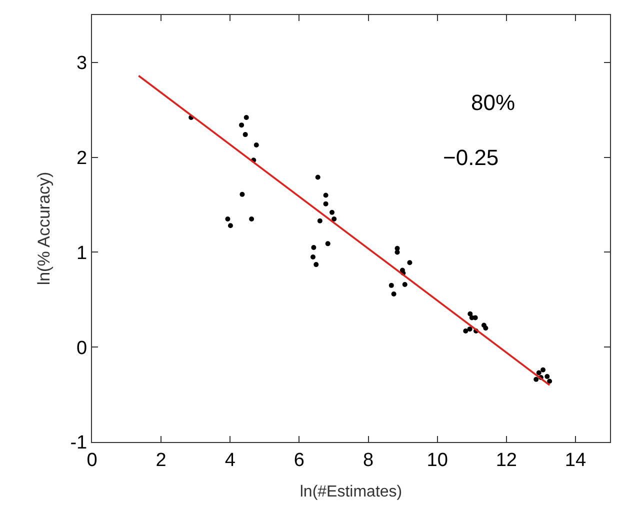  Describe the element at coordinates (79, 443) in the screenshot. I see `y-tick-label: -1` at that location.